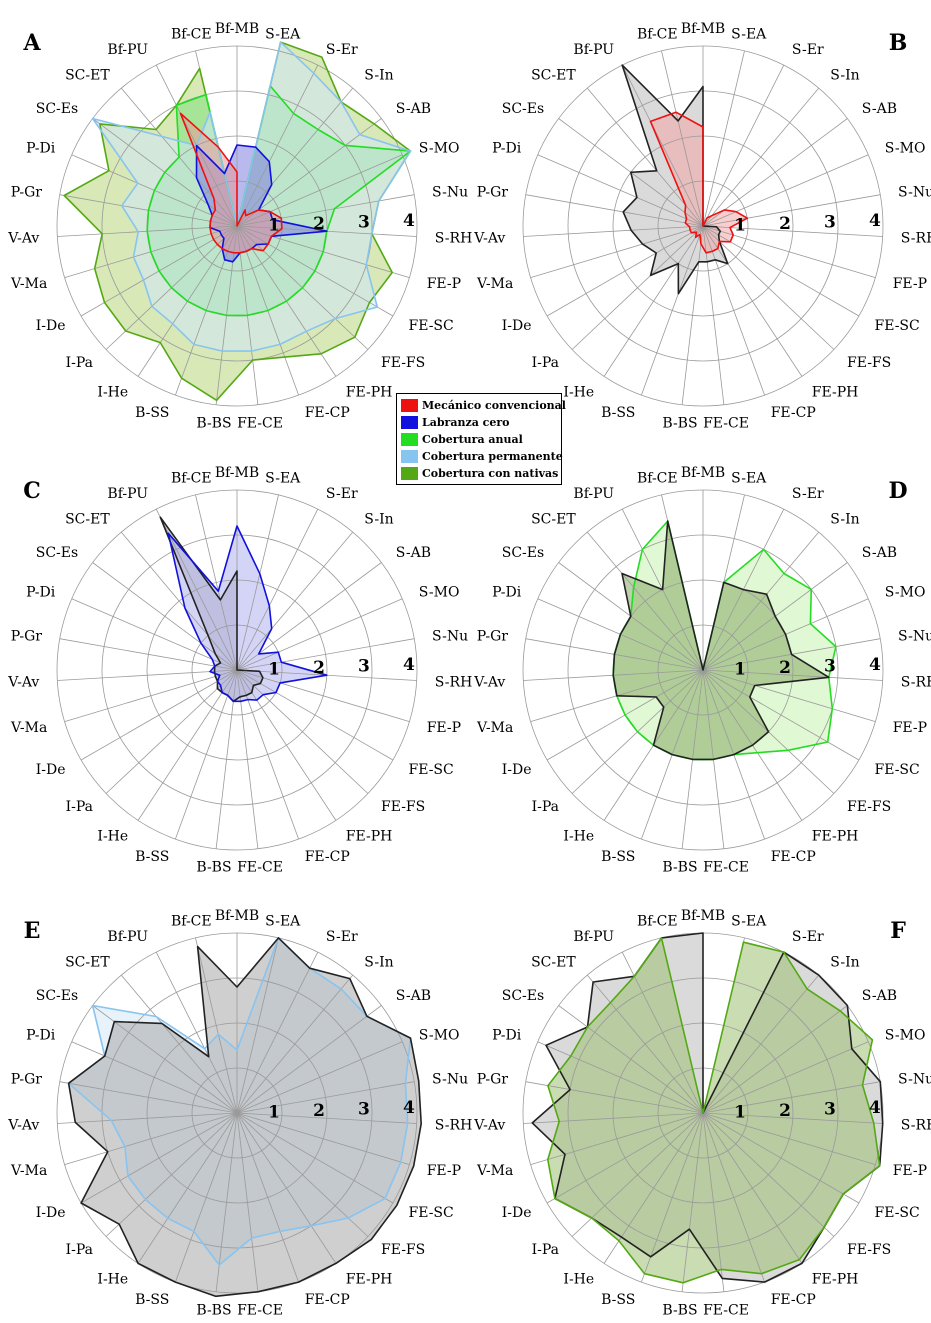 This screenshot has width=931, height=1323. What do you see at coordinates (32, 931) in the screenshot?
I see `panel-label: E` at bounding box center [32, 931].